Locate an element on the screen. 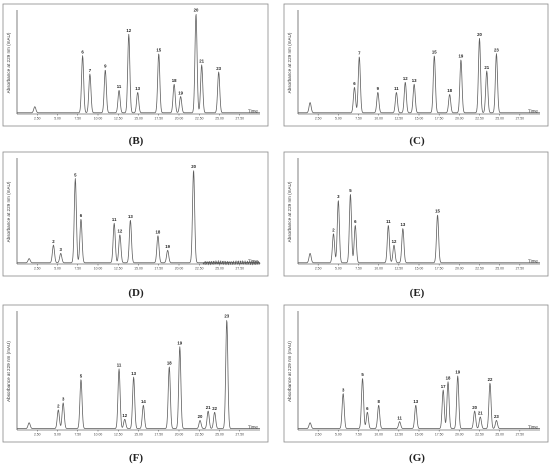  panel-frame-d is located at coordinates (135, 214).